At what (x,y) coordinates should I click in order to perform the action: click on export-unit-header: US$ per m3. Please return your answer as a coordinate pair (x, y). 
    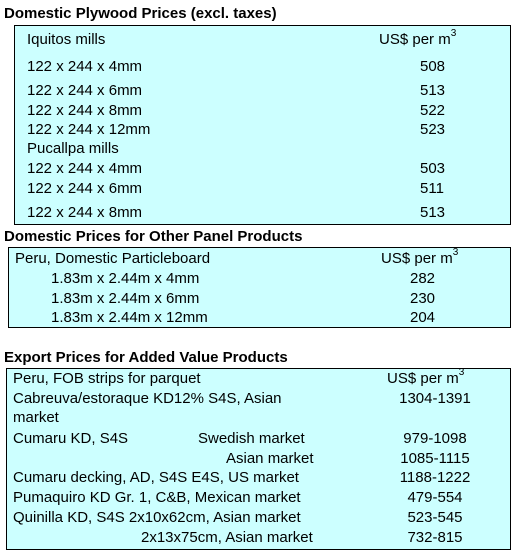
    Looking at the image, I should click on (426, 377).